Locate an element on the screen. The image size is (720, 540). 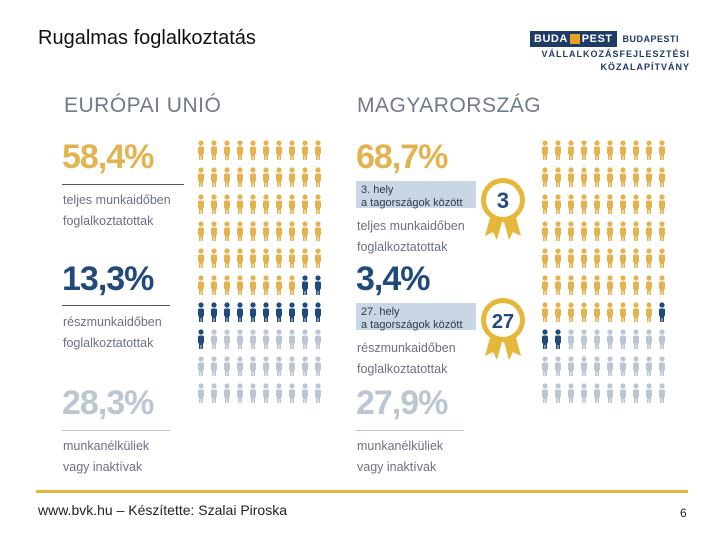
eu-people-grid is located at coordinates (259, 271).